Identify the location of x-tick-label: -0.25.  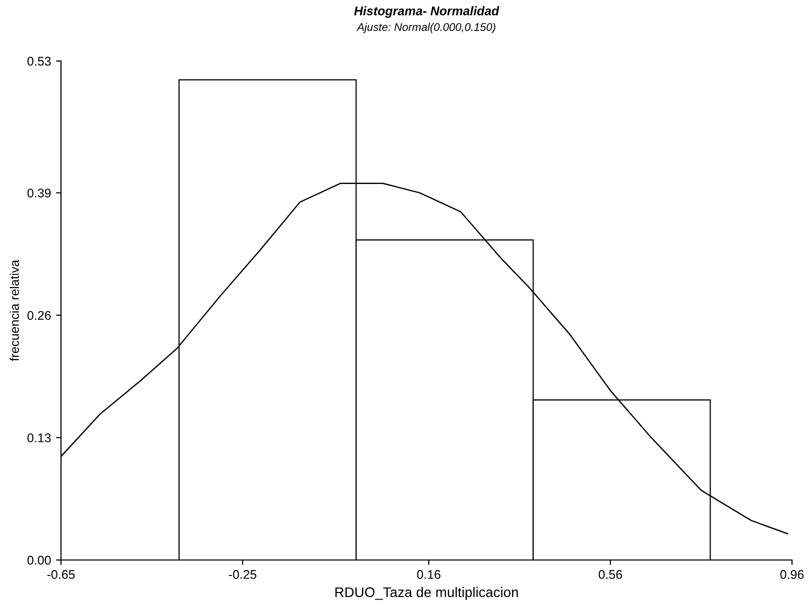
(242, 574).